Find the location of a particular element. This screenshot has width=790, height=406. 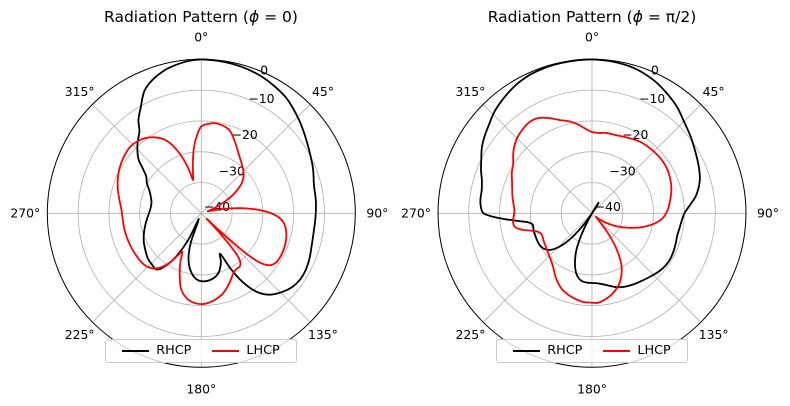

right-radial-tick-label: −10 is located at coordinates (652, 98).